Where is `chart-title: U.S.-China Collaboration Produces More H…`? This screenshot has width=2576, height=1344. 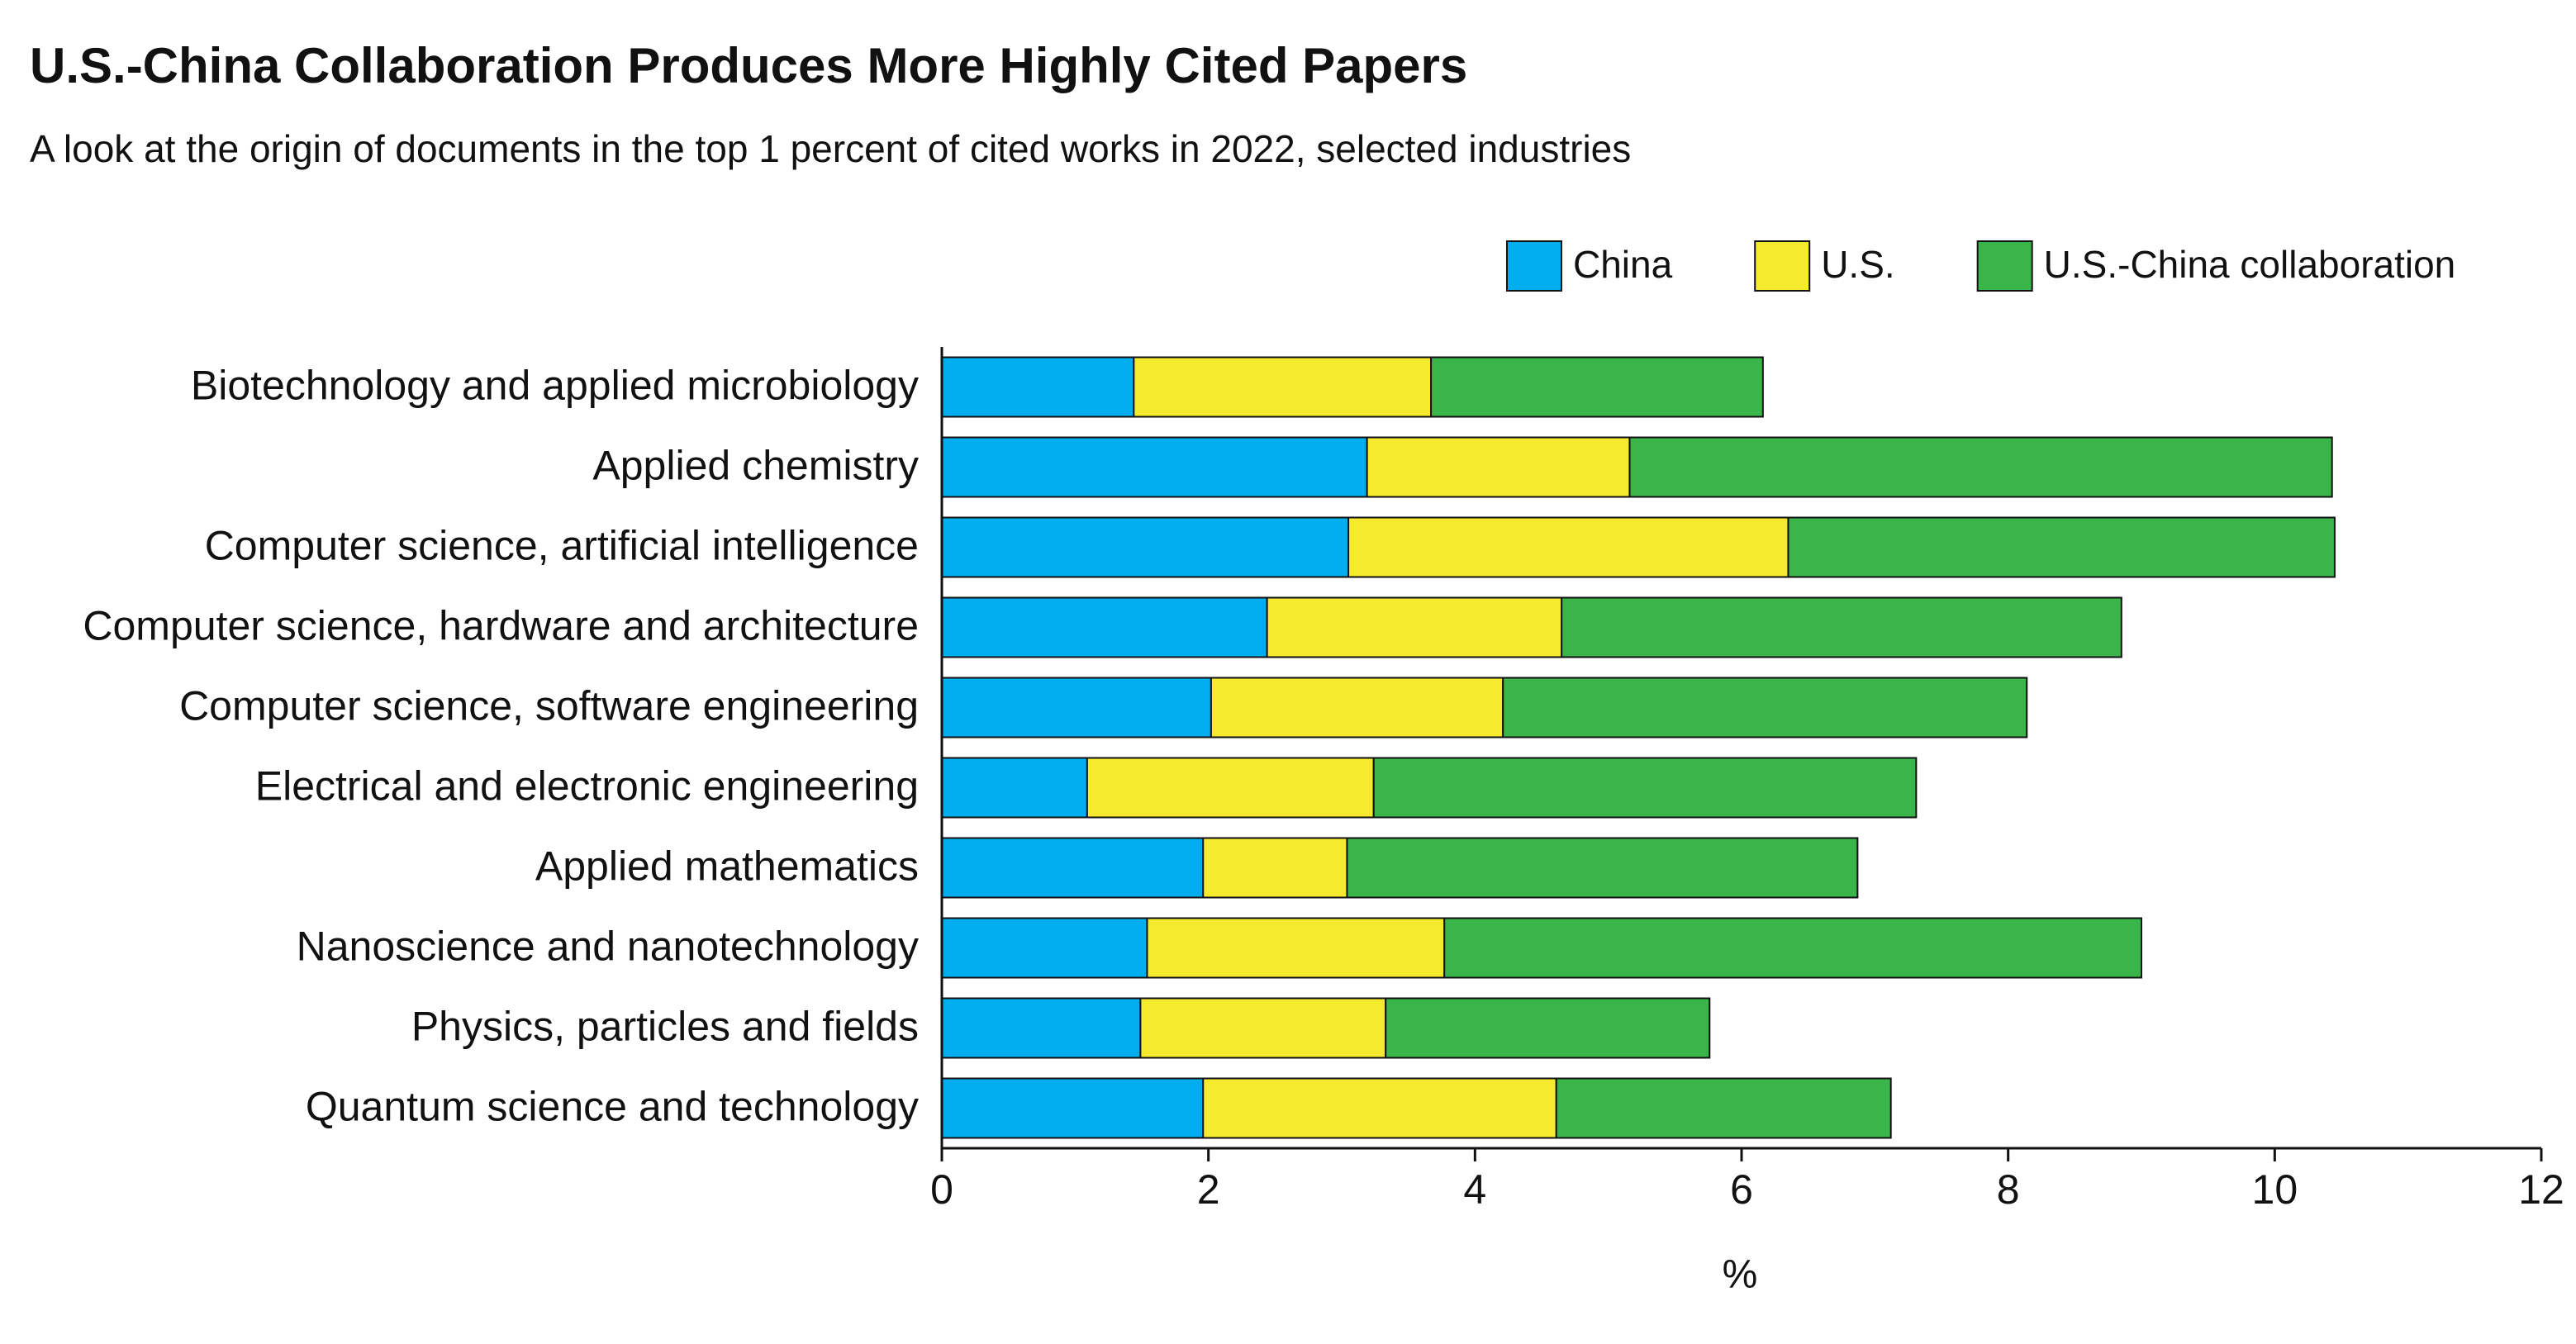 chart-title: U.S.-China Collaboration Produces More H… is located at coordinates (748, 65).